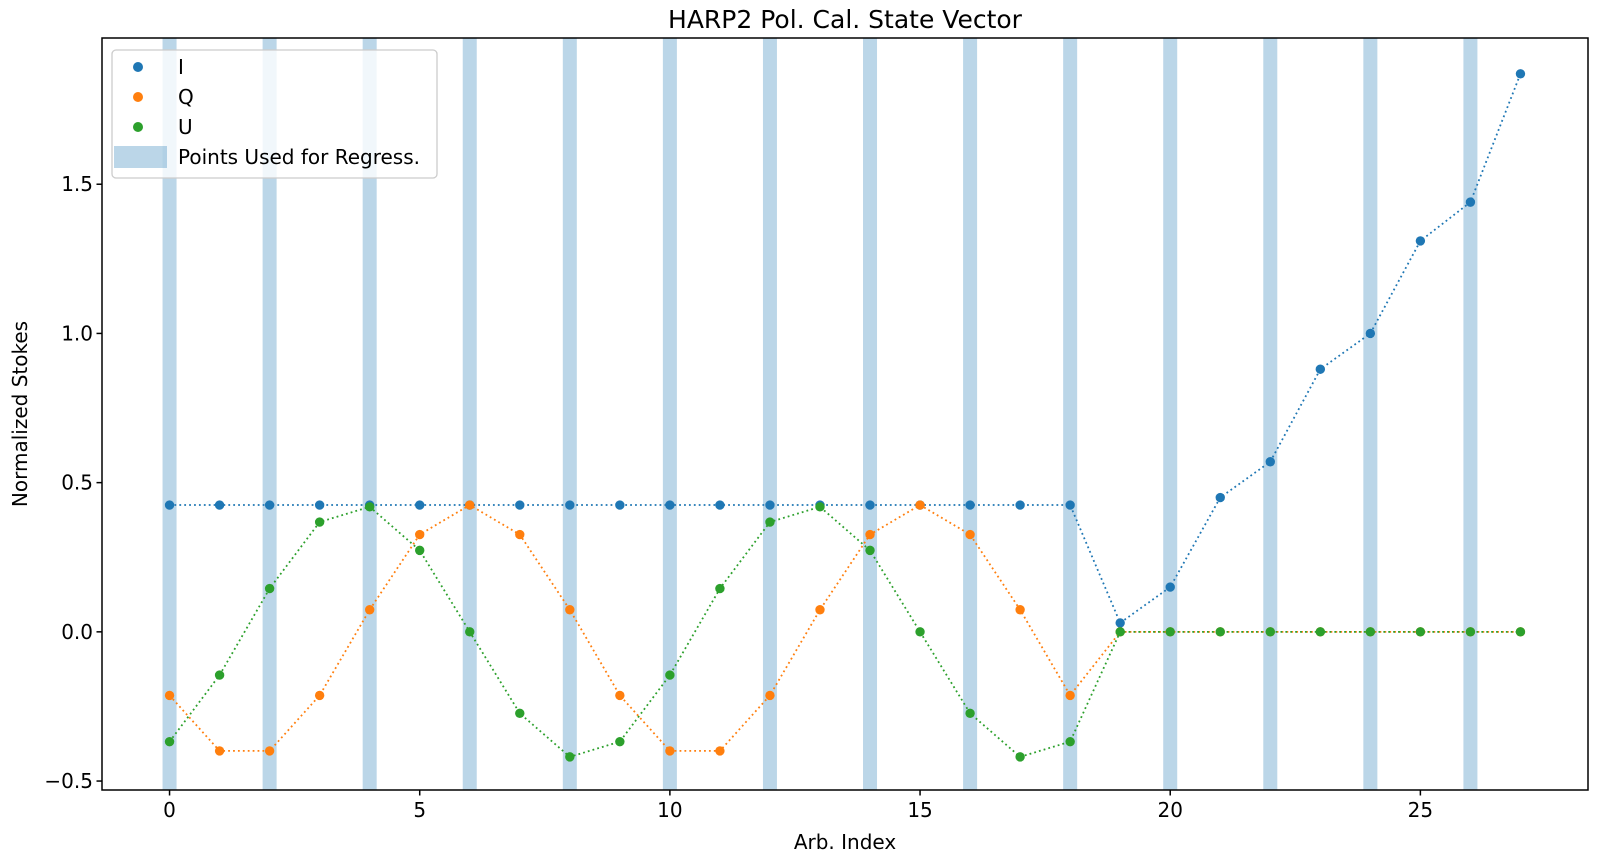 This screenshot has height=859, width=1603. Describe the element at coordinates (419, 810) in the screenshot. I see `x-tick-label: 5` at that location.